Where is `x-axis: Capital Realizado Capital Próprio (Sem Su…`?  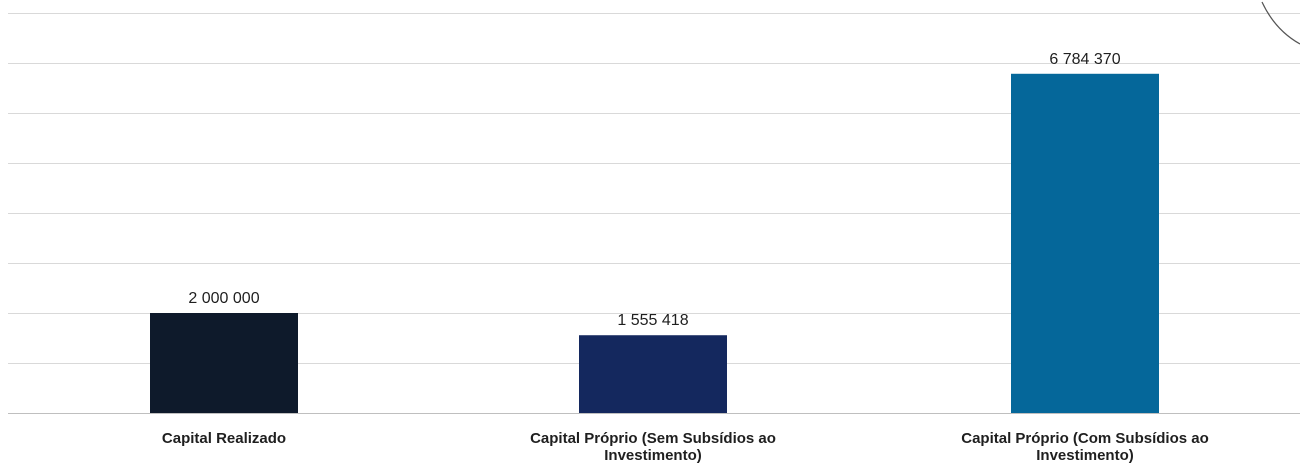
x-axis: Capital Realizado Capital Próprio (Sem Su… is located at coordinates (654, 438).